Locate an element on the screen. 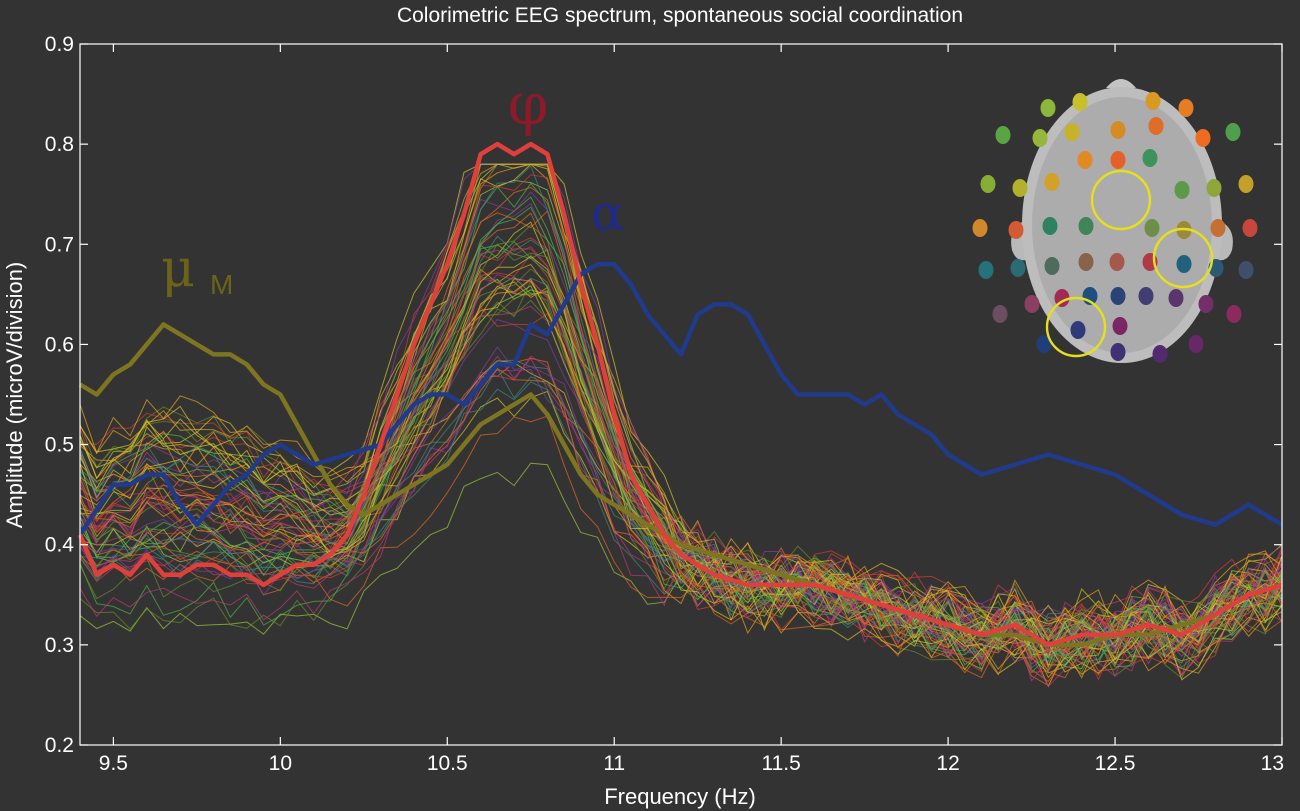 This screenshot has width=1300, height=811. y-axis-label: Amplitude (microV/division) is located at coordinates (14, 395).